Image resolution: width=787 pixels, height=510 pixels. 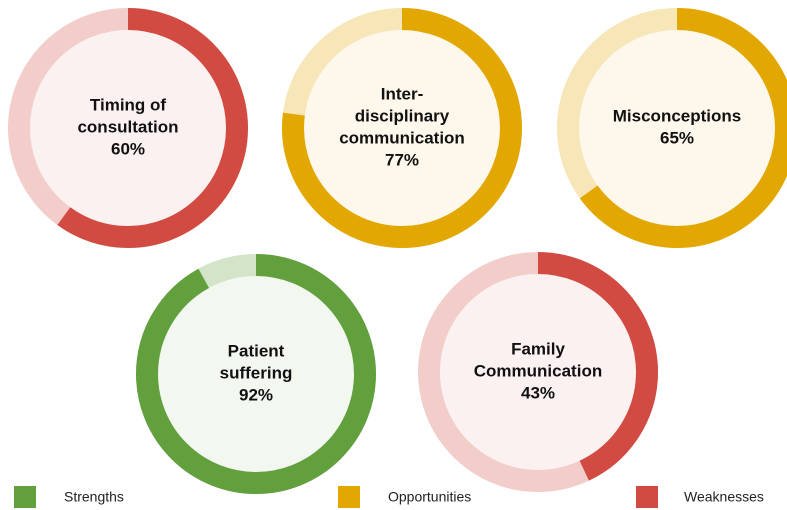 I want to click on donut-title: consultation, so click(x=127, y=126).